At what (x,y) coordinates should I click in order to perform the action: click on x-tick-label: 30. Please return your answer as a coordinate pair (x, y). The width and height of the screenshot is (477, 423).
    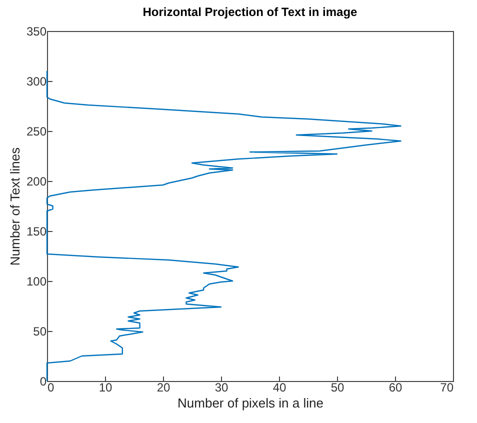
    Looking at the image, I should click on (221, 387).